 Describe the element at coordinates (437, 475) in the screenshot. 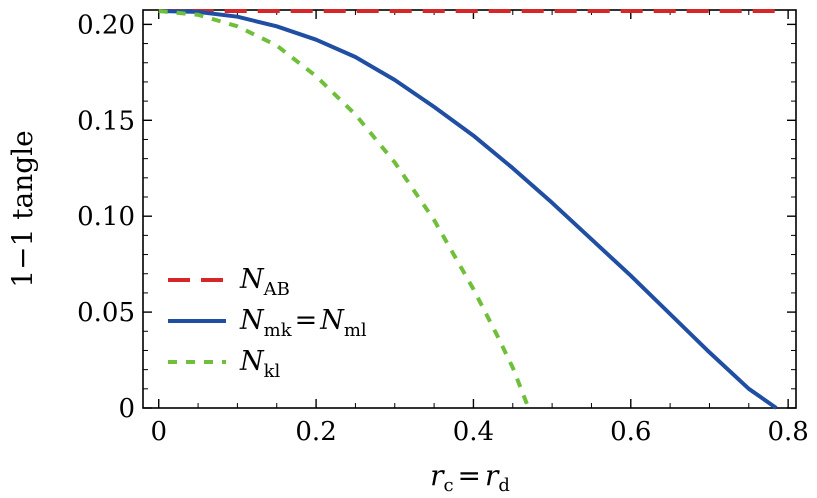

I see `x-label-r1: r` at that location.